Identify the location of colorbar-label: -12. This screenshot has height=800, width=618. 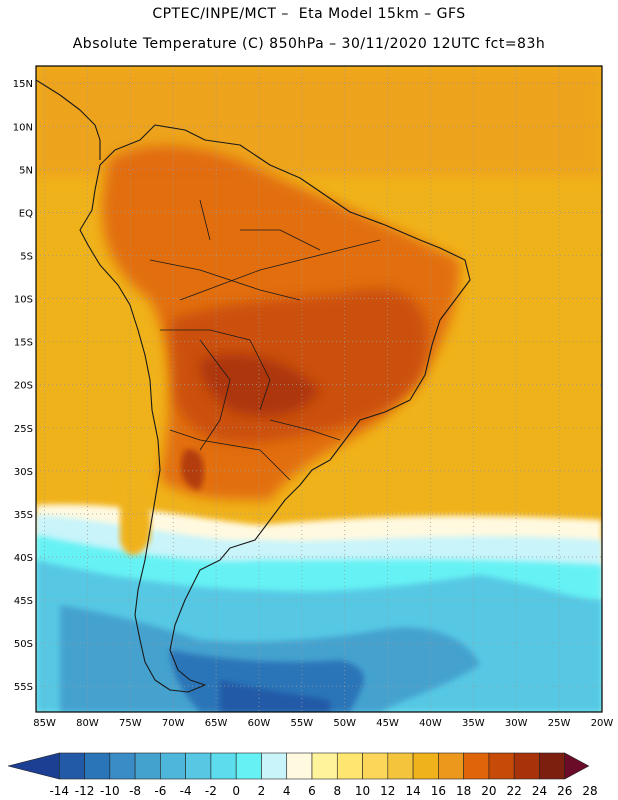
(85, 791).